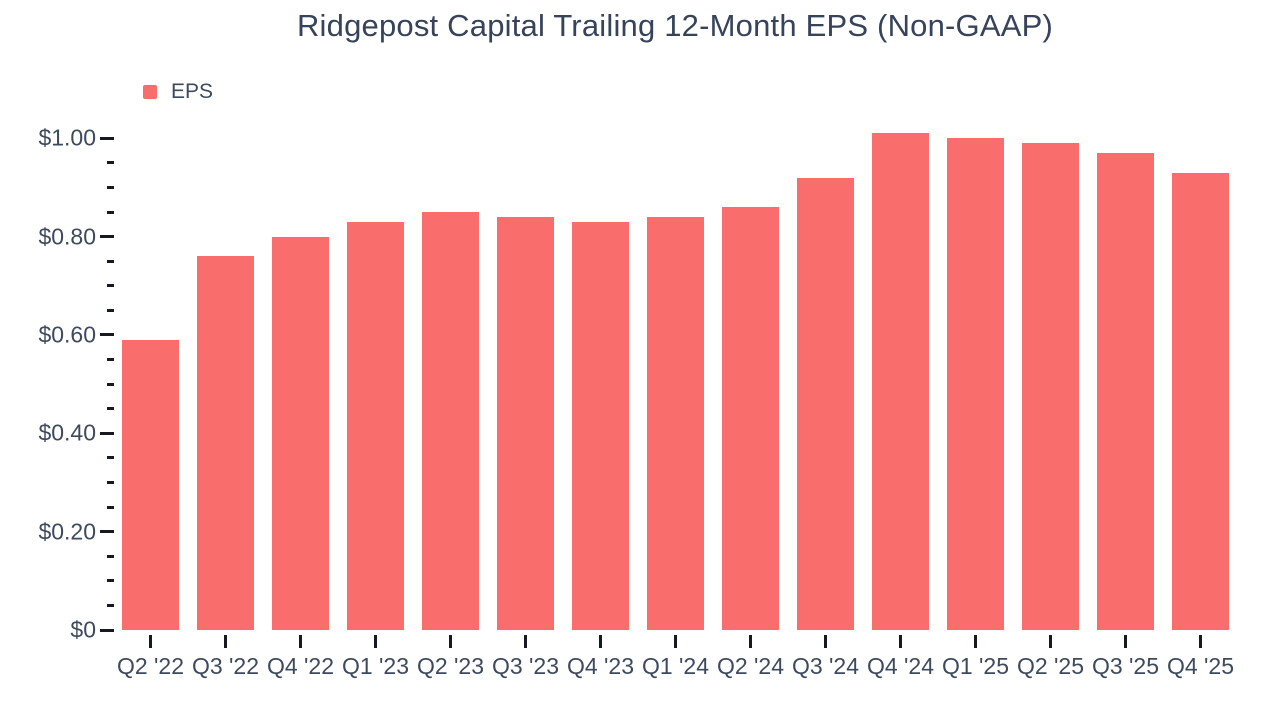 This screenshot has height=720, width=1280. What do you see at coordinates (67, 137) in the screenshot?
I see `y-axis-label-1-00: $1.00` at bounding box center [67, 137].